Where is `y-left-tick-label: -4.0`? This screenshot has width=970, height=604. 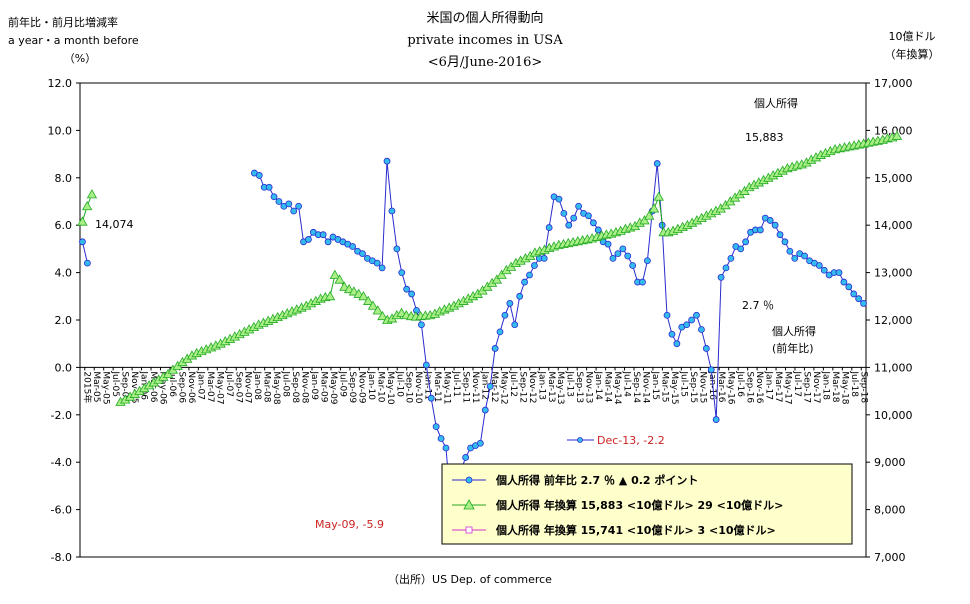 y-left-tick-label: -4.0 is located at coordinates (61, 462).